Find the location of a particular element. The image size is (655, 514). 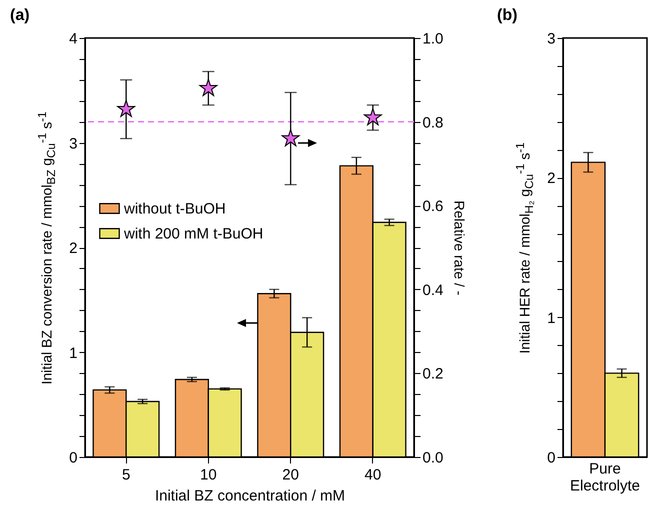

x-axis-title: Initial BZ concentration / mM is located at coordinates (250, 496).